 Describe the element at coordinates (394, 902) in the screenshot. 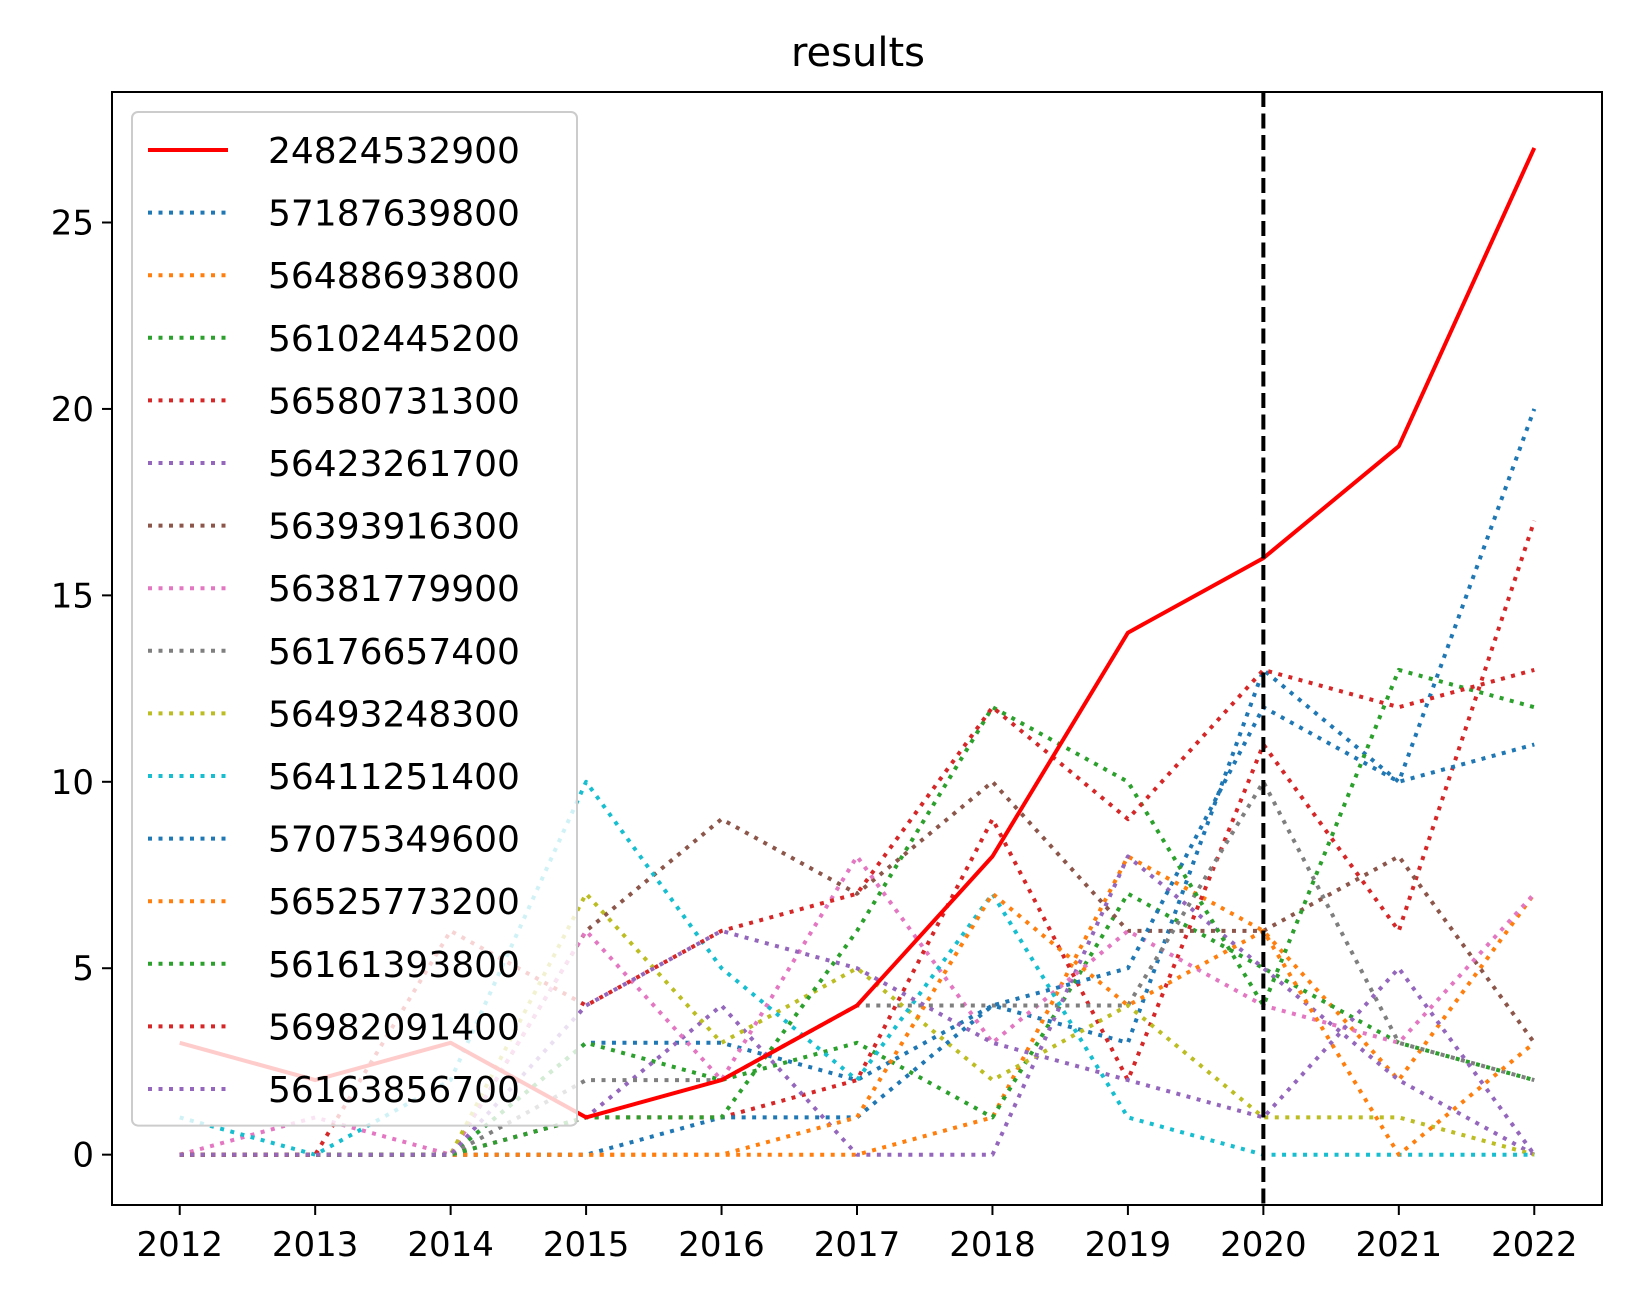

I see `legend-entry-label: 56525773200` at that location.